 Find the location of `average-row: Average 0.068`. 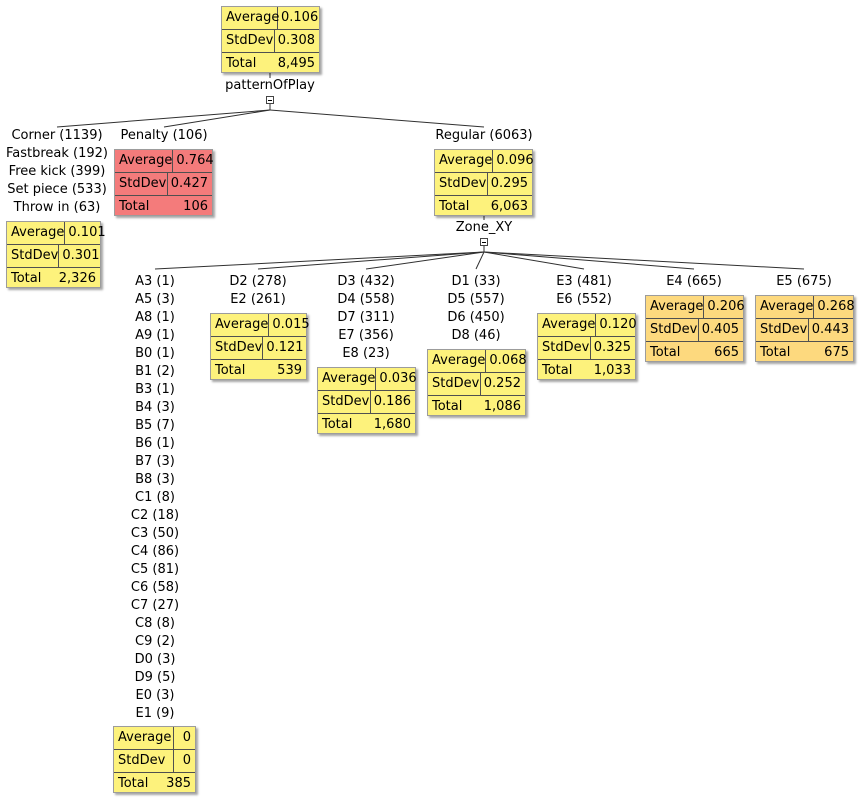

average-row: Average 0.068 is located at coordinates (477, 361).